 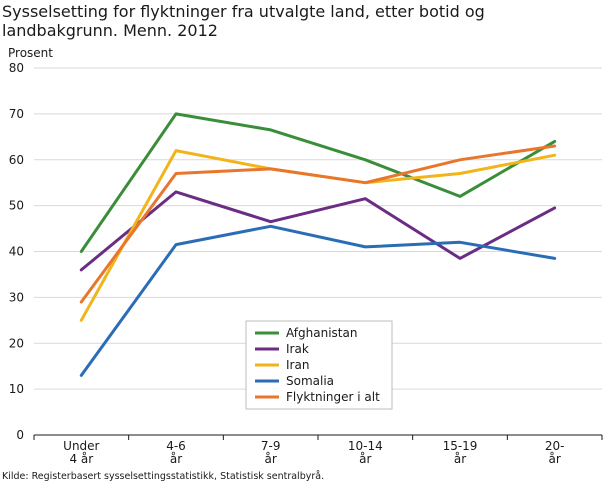 What do you see at coordinates (16, 114) in the screenshot?
I see `y-tick-label: 70` at bounding box center [16, 114].